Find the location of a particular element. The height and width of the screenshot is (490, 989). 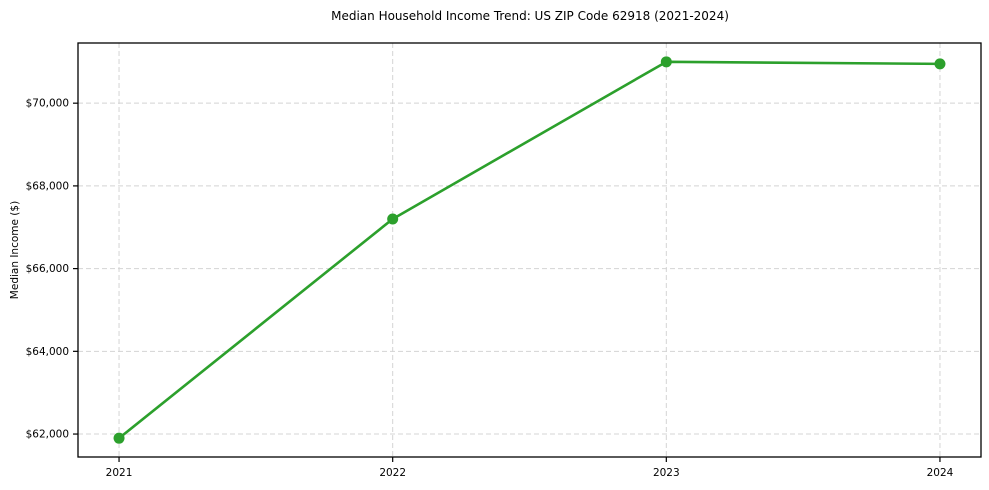

data-point-2023 is located at coordinates (666, 62).